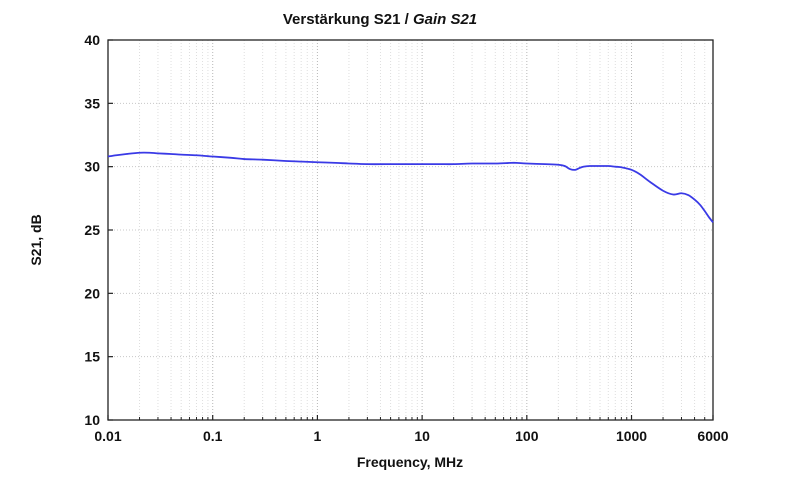  What do you see at coordinates (92, 230) in the screenshot?
I see `y-tick-label: 25` at bounding box center [92, 230].